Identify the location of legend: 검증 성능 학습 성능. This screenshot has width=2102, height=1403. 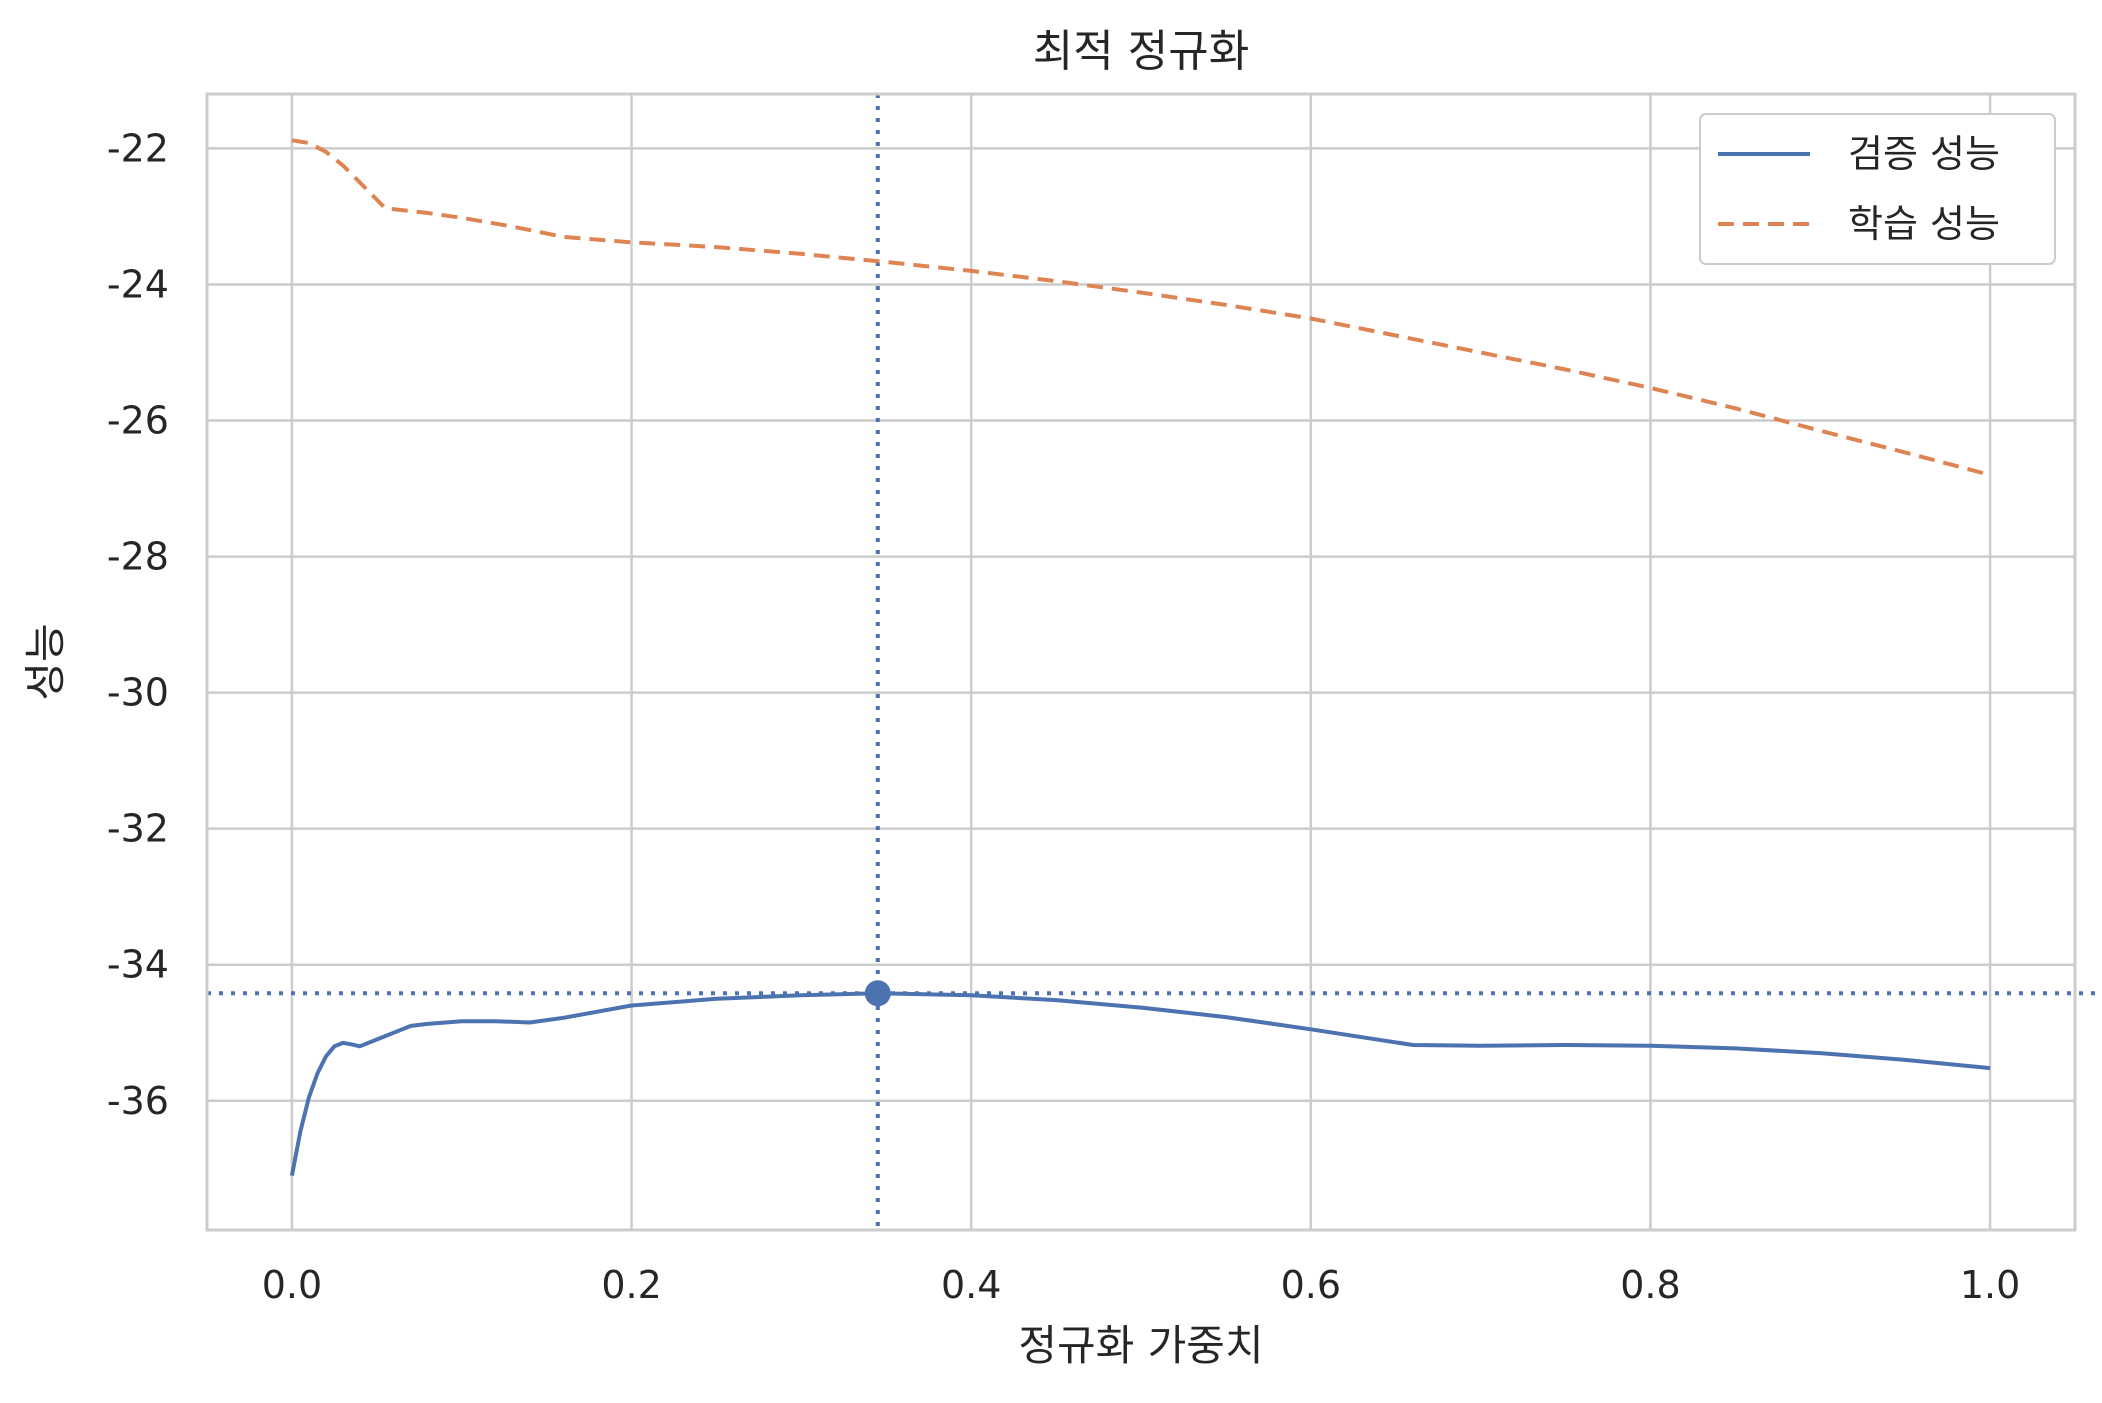
(1877, 189).